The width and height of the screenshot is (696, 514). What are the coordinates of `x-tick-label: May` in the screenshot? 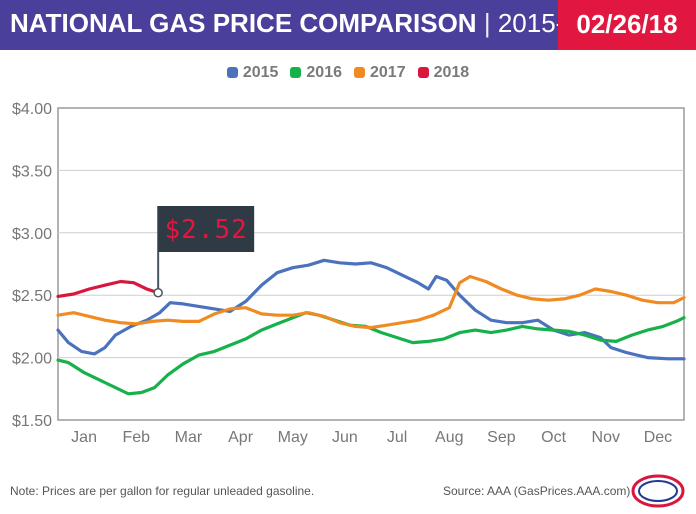 It's located at (293, 437).